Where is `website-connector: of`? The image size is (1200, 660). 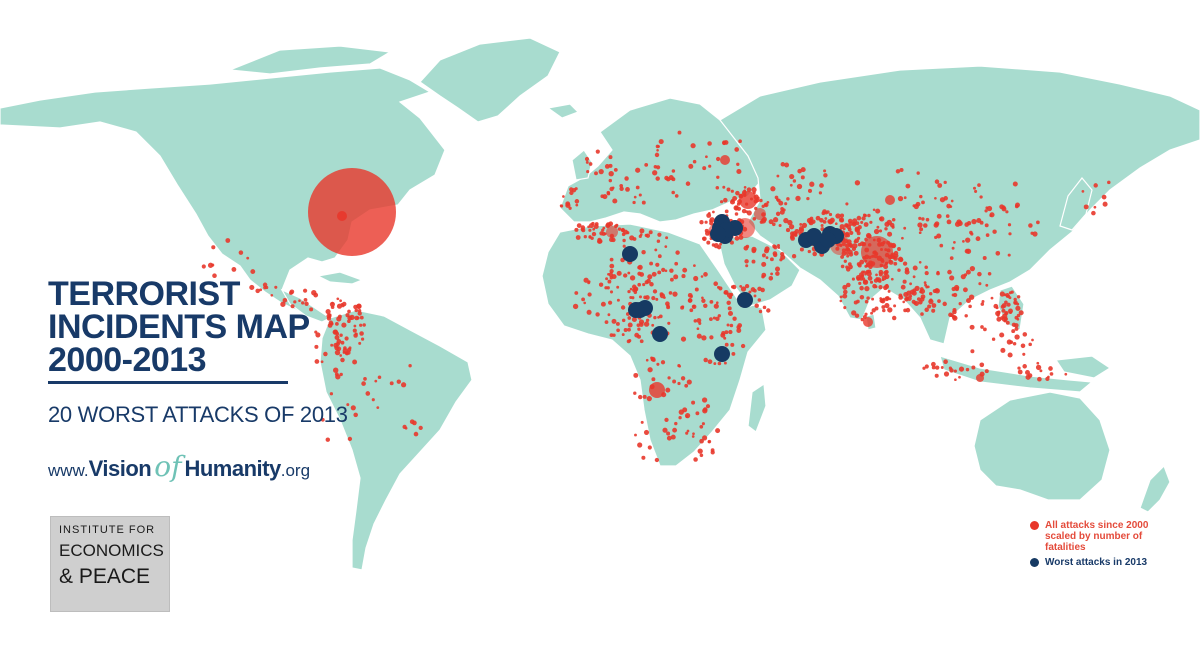
website-connector: of is located at coordinates (168, 466).